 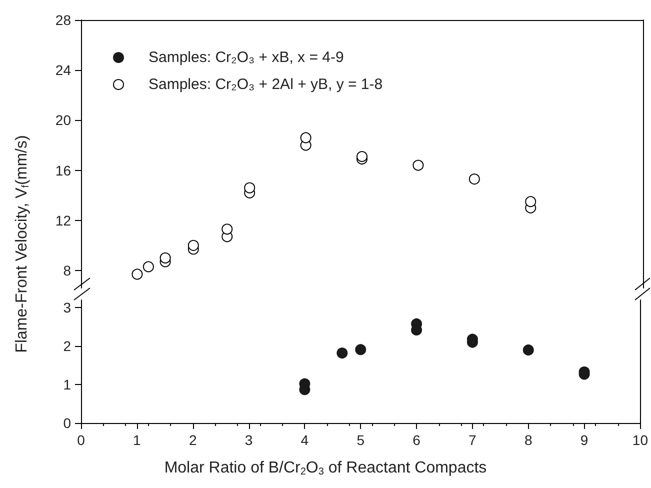 What do you see at coordinates (67, 384) in the screenshot?
I see `y-tick-label: 1` at bounding box center [67, 384].